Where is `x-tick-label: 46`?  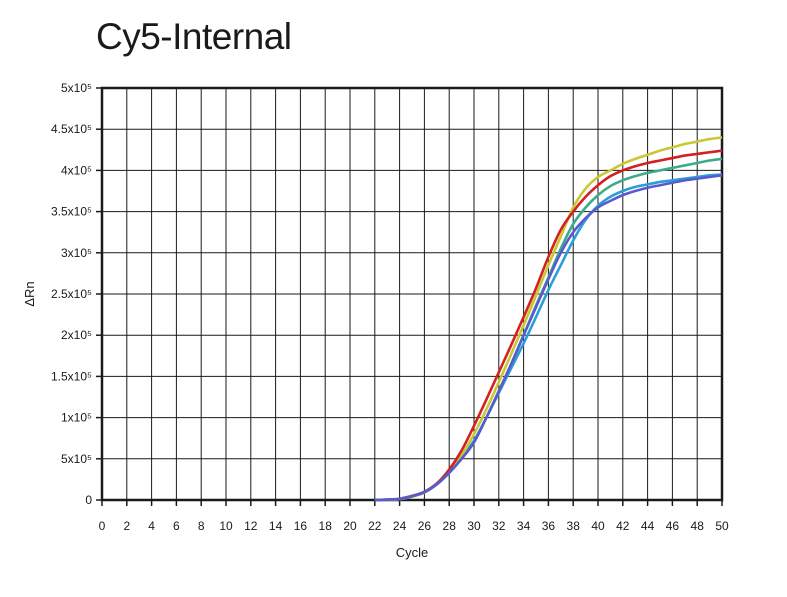 x-tick-label: 46 is located at coordinates (673, 526).